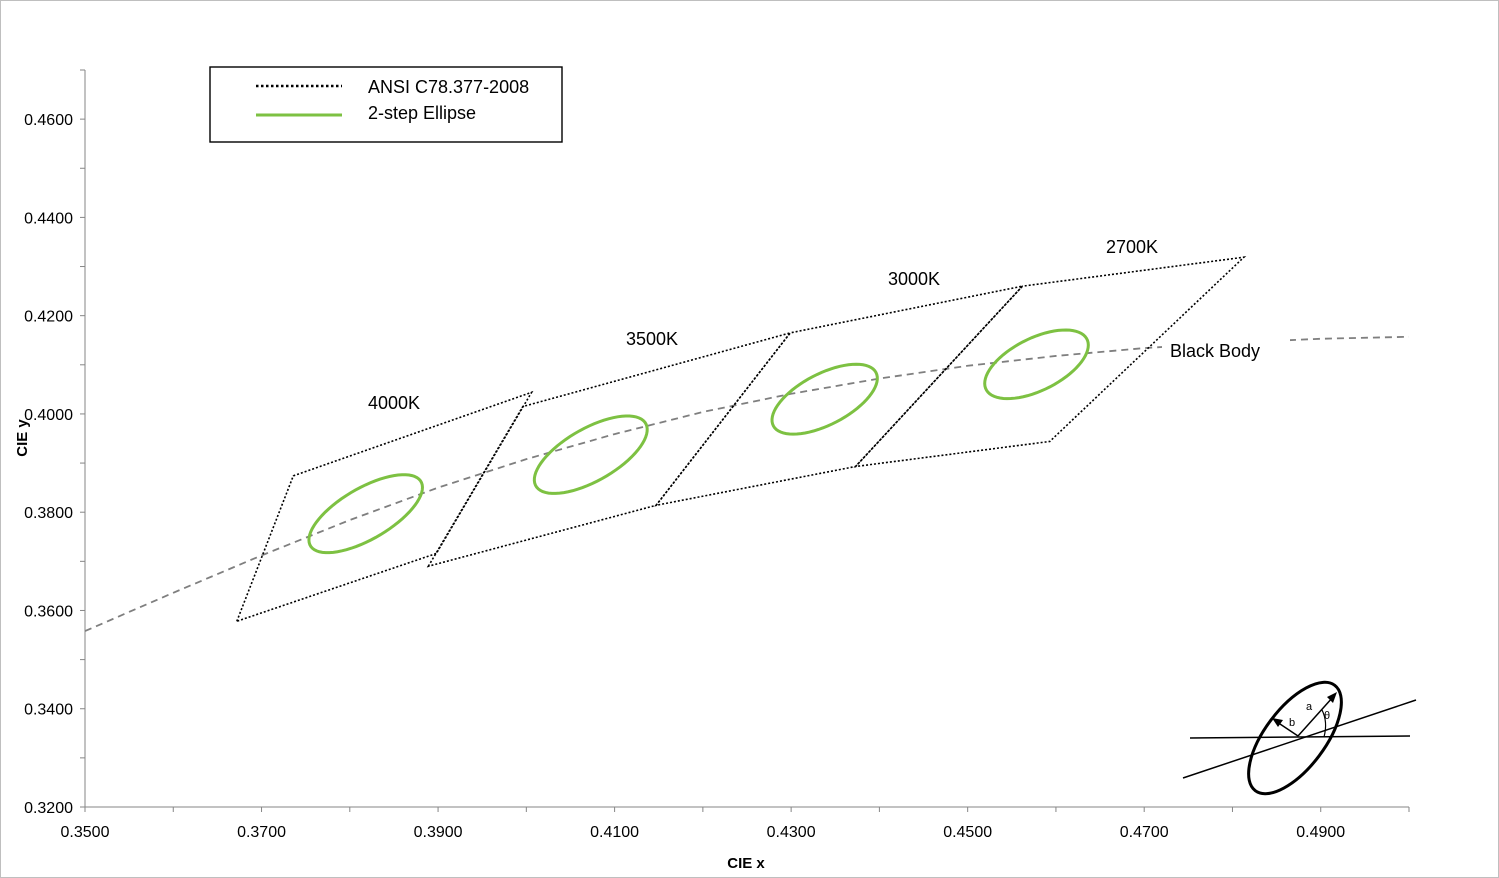  What do you see at coordinates (85, 832) in the screenshot?
I see `x-tick-label: 0.3500` at bounding box center [85, 832].